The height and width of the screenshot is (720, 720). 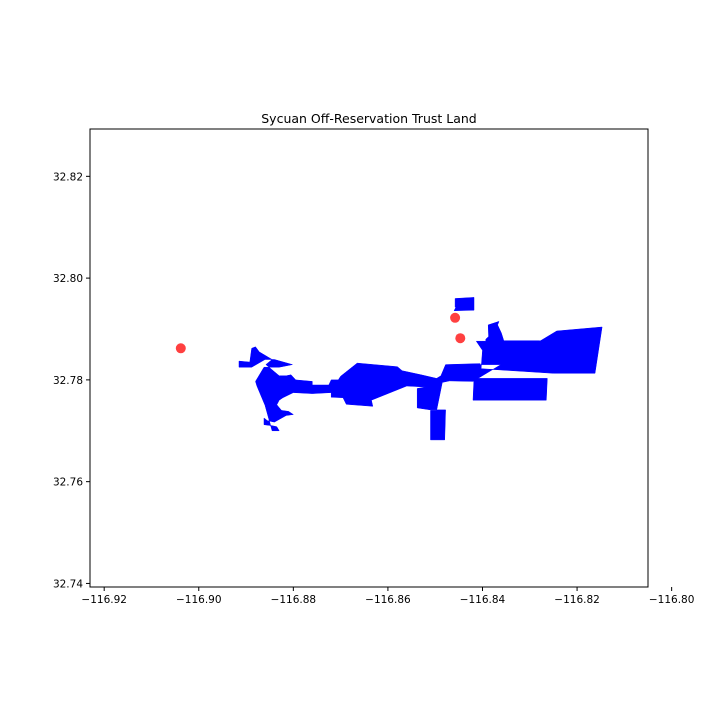 I want to click on y-tick-label: 32.74, so click(x=68, y=584).